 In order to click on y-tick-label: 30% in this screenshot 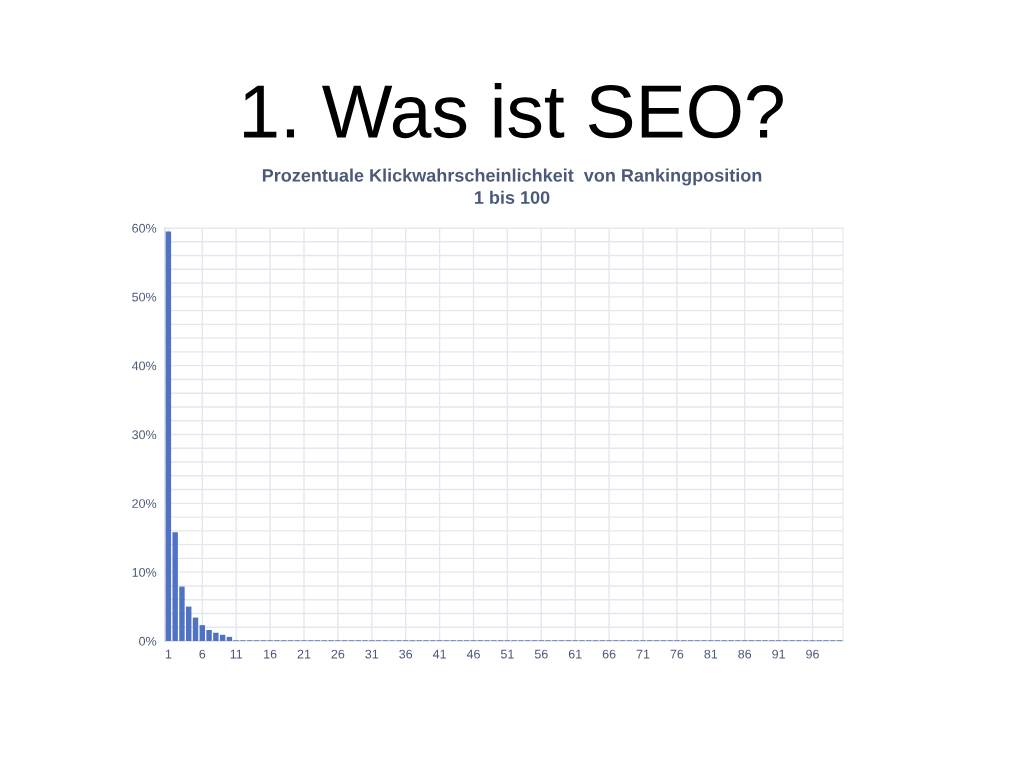, I will do `click(144, 435)`.